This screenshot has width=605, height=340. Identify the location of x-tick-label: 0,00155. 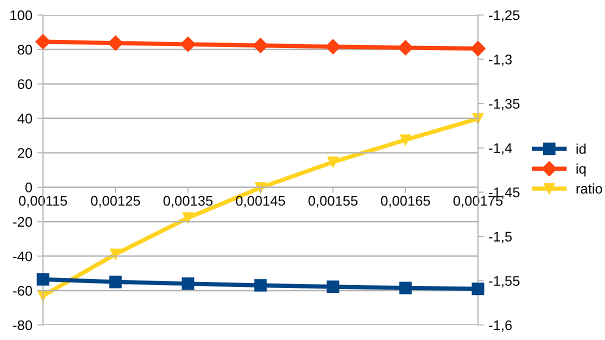
(333, 202).